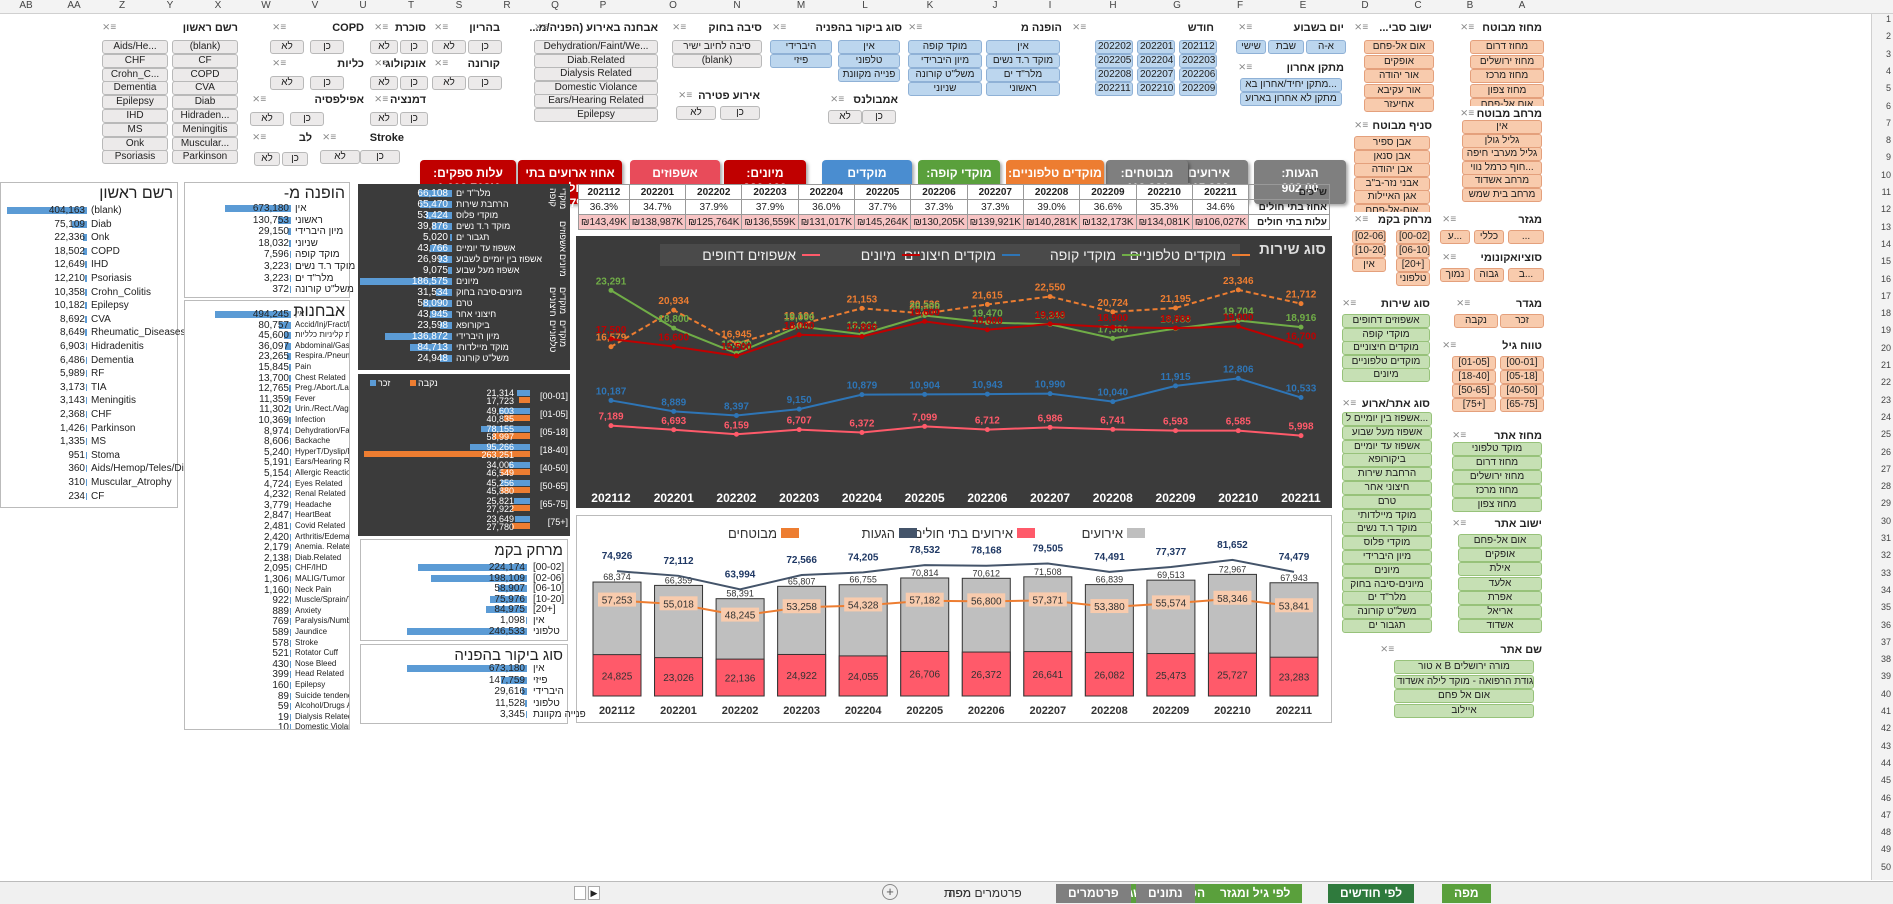 The image size is (1893, 904). What do you see at coordinates (1392, 156) in the screenshot?
I see `slicer-item: אבן סנאן` at bounding box center [1392, 156].